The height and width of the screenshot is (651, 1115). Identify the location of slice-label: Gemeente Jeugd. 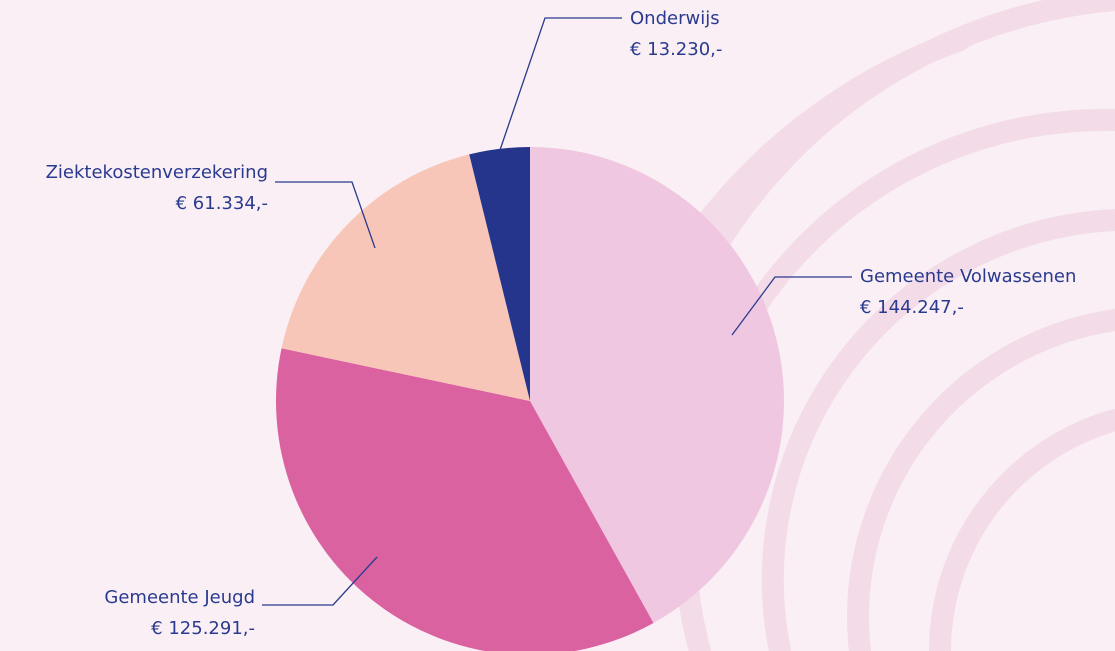
(179, 597).